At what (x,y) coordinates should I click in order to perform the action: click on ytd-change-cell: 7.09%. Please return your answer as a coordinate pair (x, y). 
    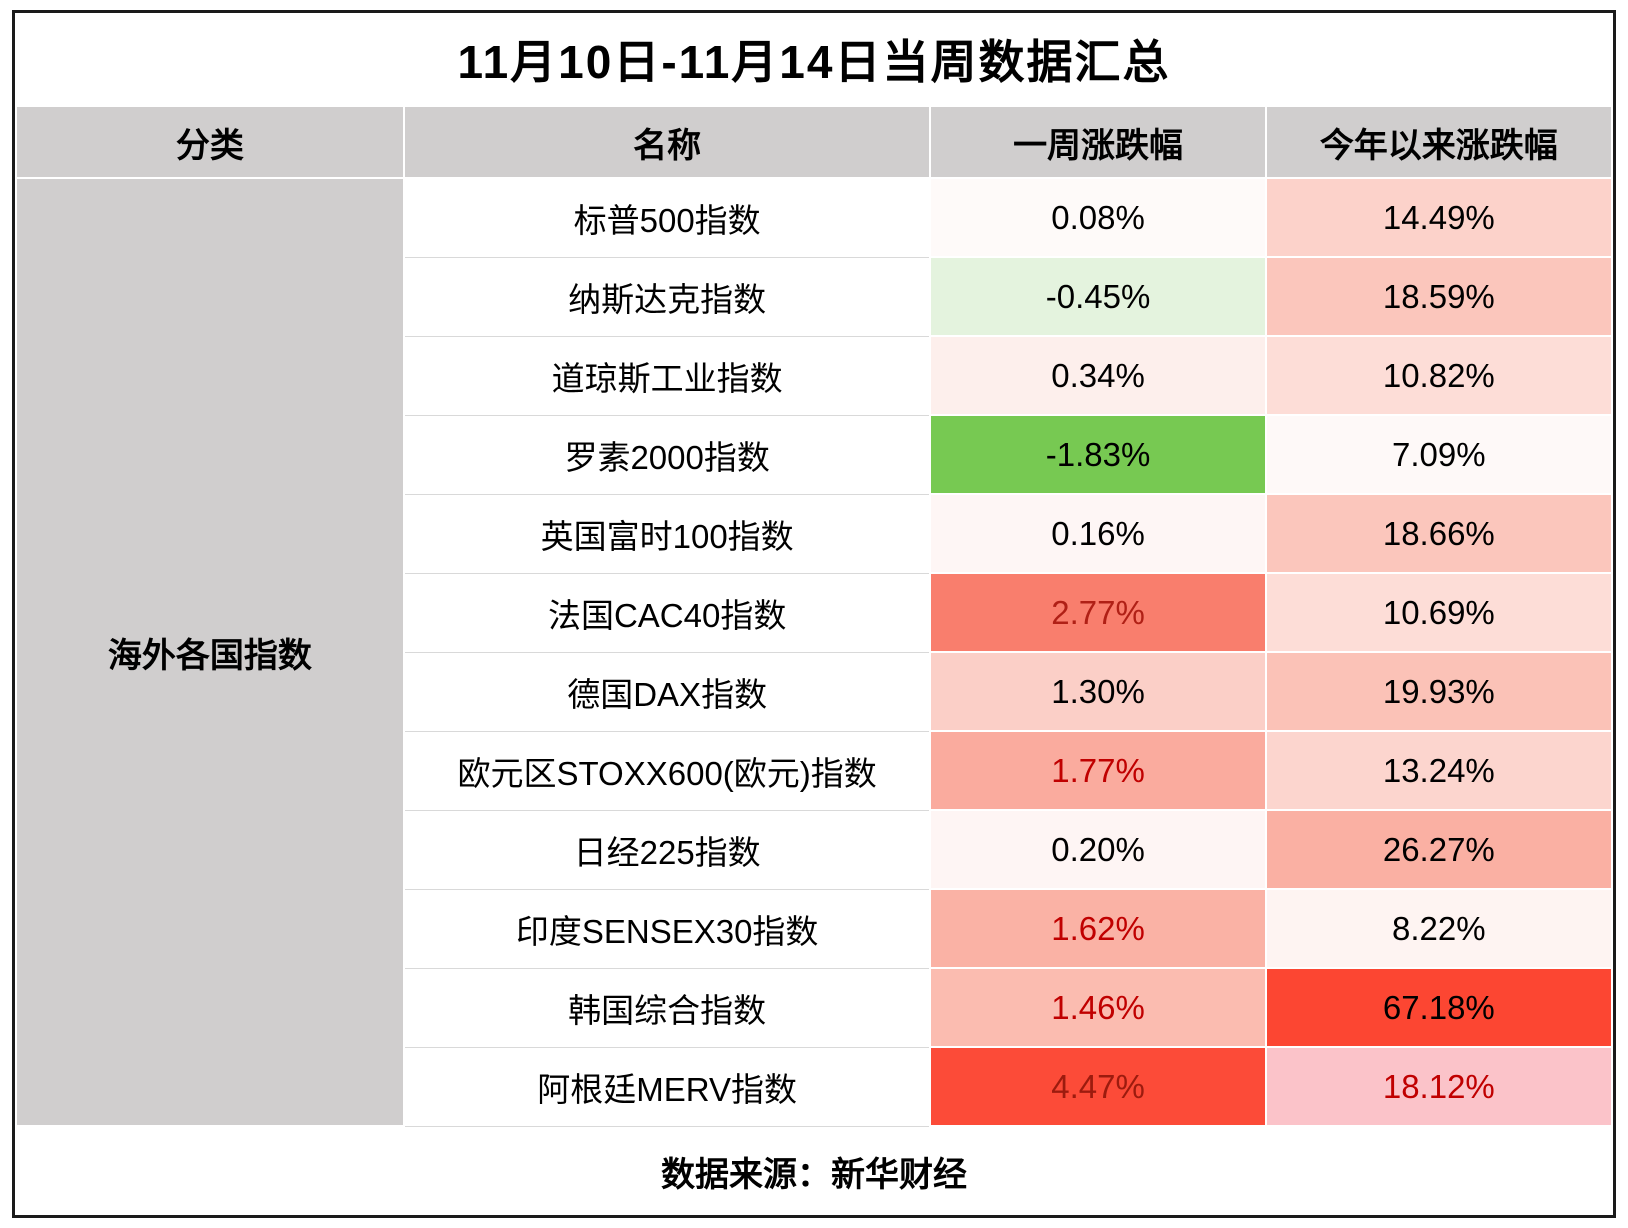
    Looking at the image, I should click on (1439, 454).